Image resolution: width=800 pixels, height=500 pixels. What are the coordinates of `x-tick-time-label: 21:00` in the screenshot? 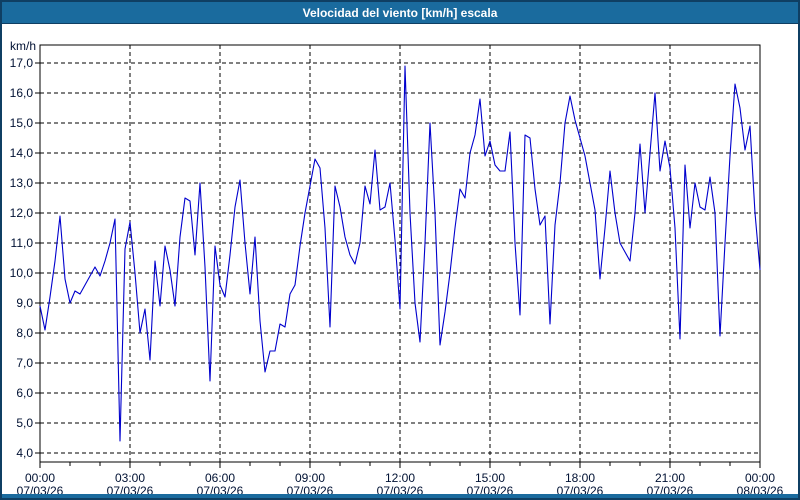 It's located at (670, 478).